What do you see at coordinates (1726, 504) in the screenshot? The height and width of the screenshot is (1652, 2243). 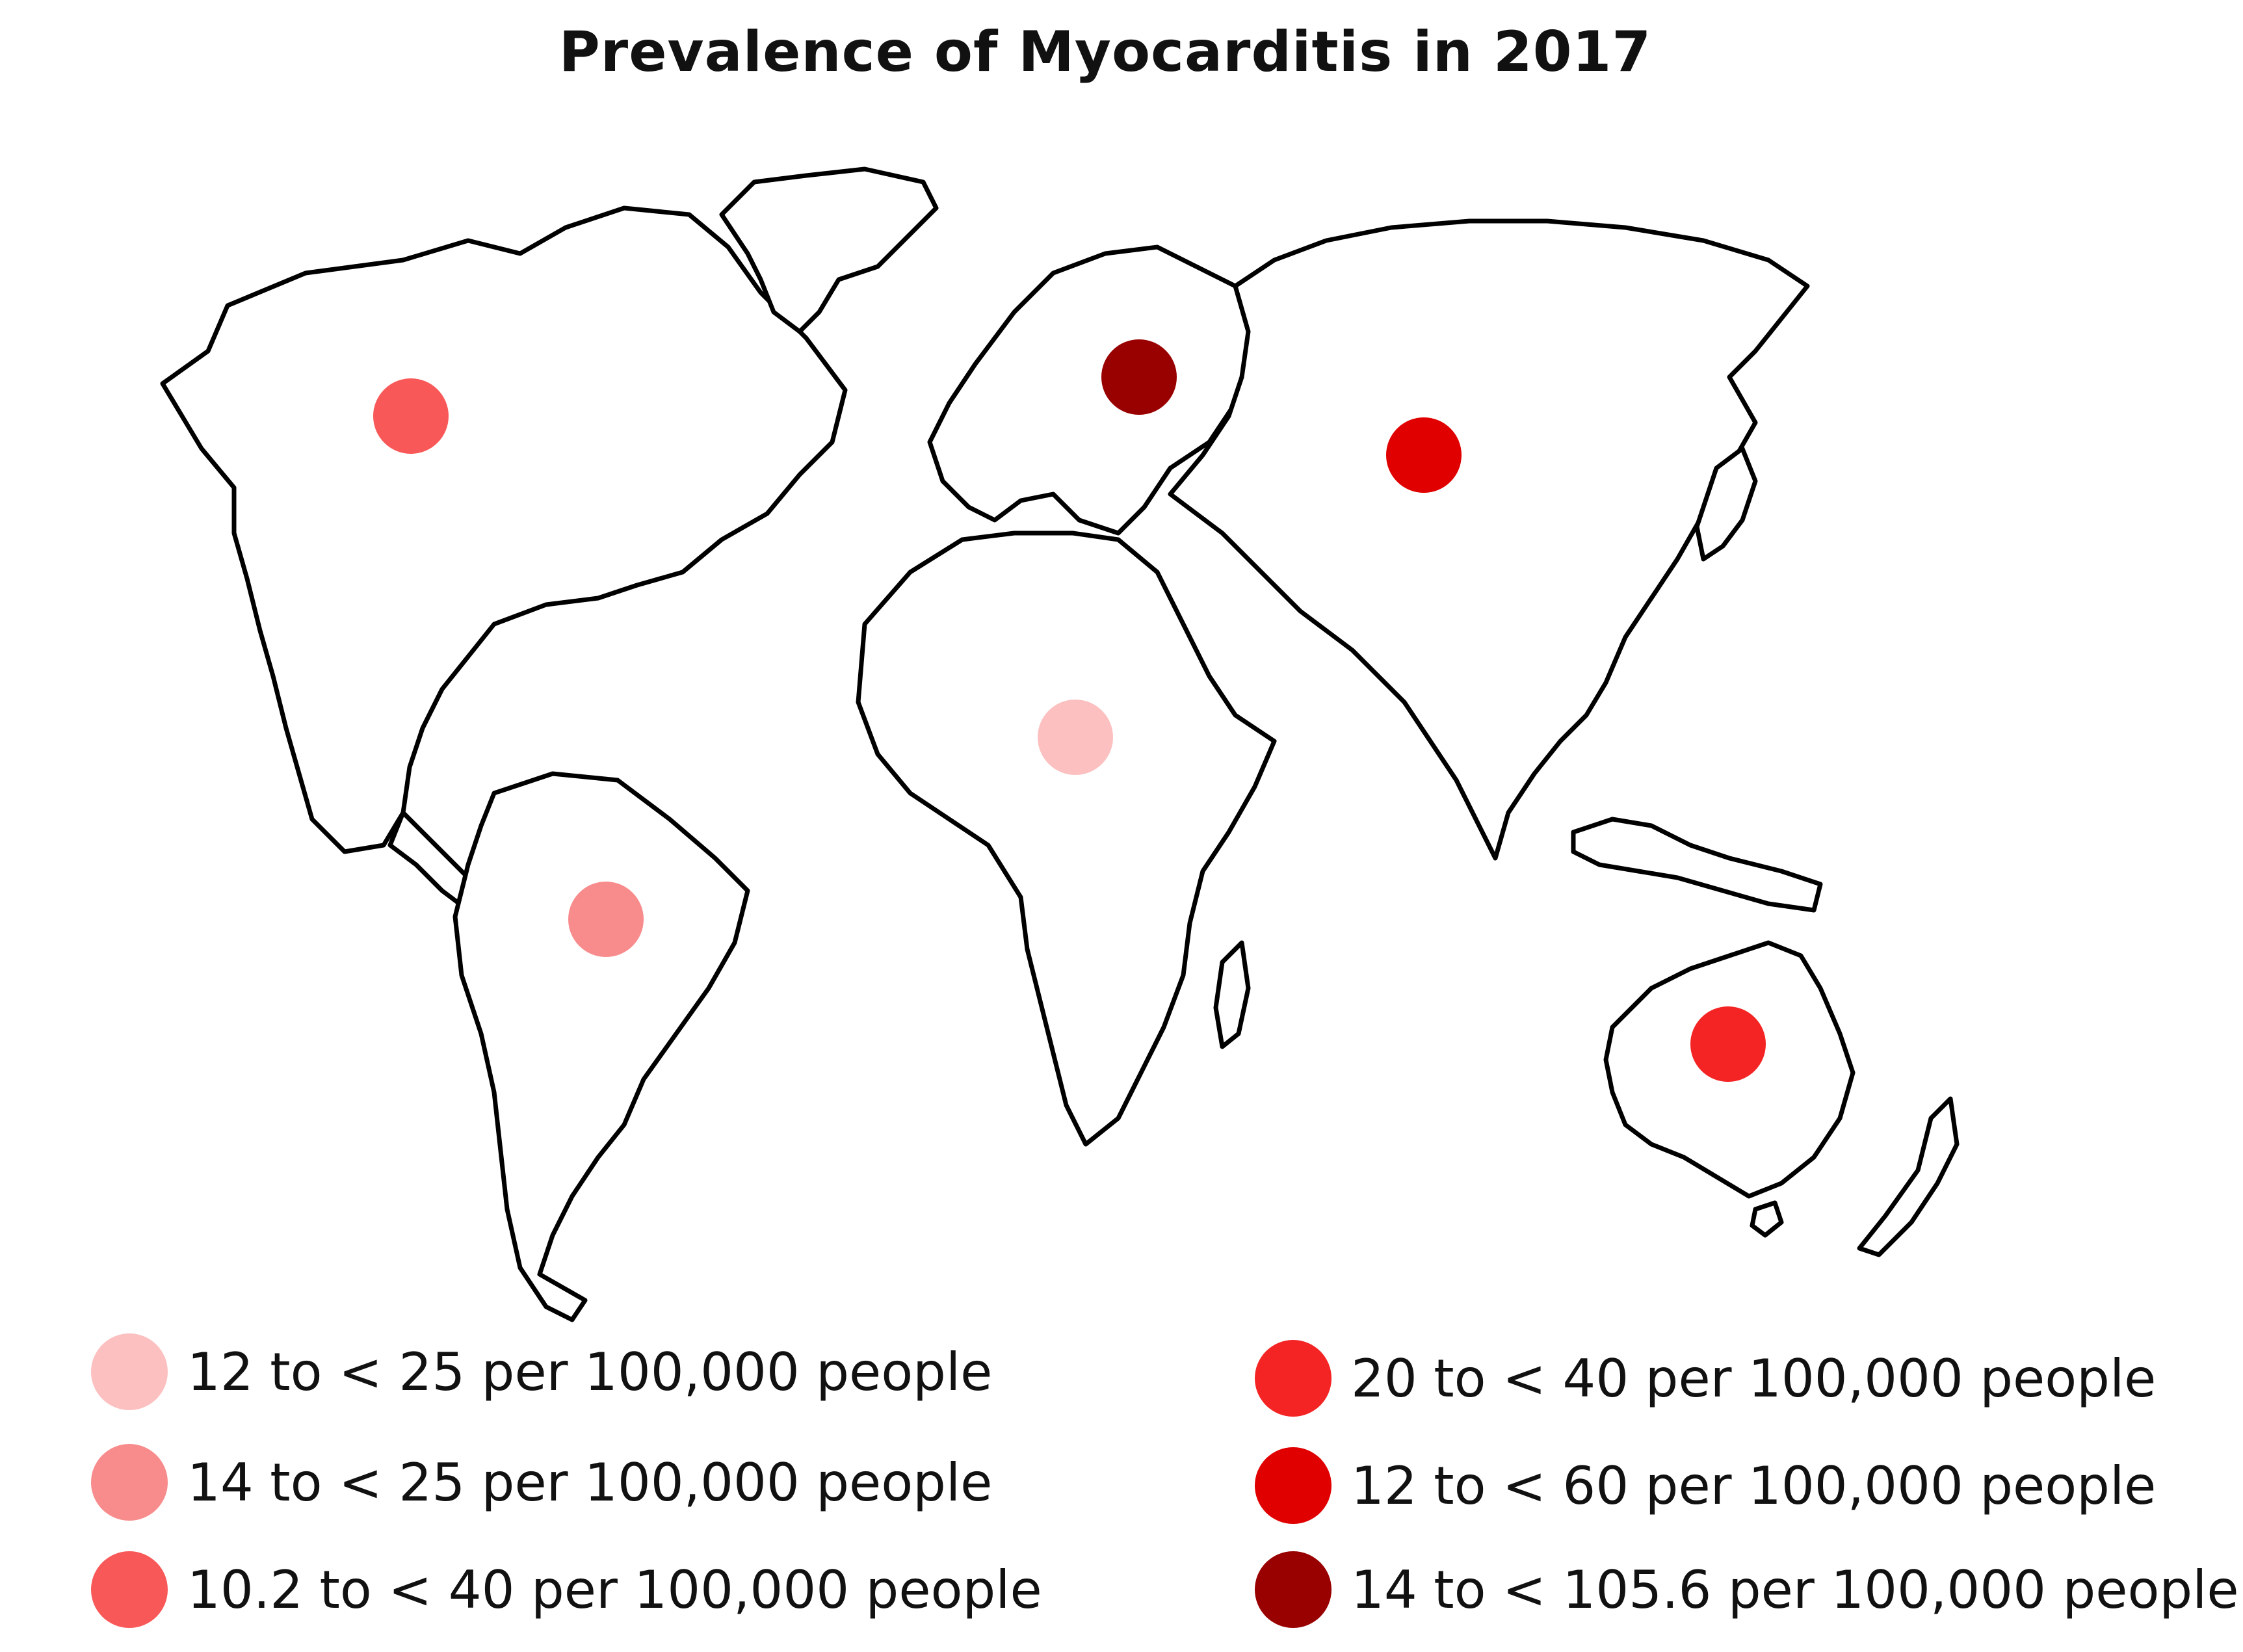 I see `landmass-japan` at bounding box center [1726, 504].